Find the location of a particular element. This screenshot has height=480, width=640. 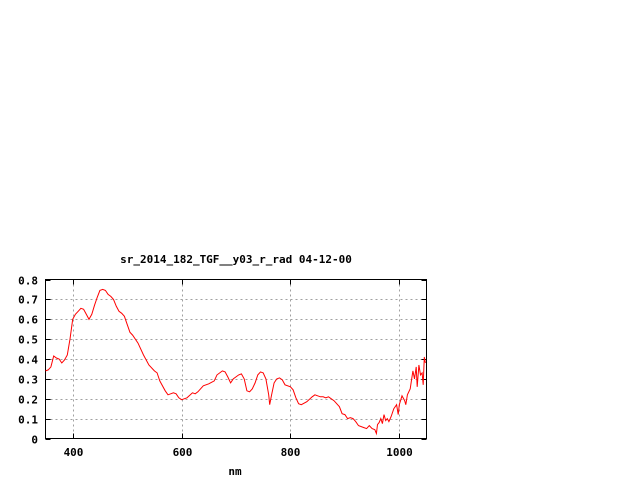

y-tick-label: 0.7 is located at coordinates (28, 300).